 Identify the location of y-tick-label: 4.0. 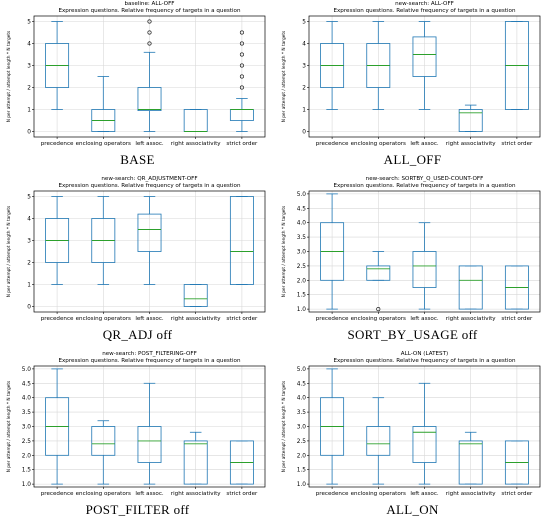
(302, 399).